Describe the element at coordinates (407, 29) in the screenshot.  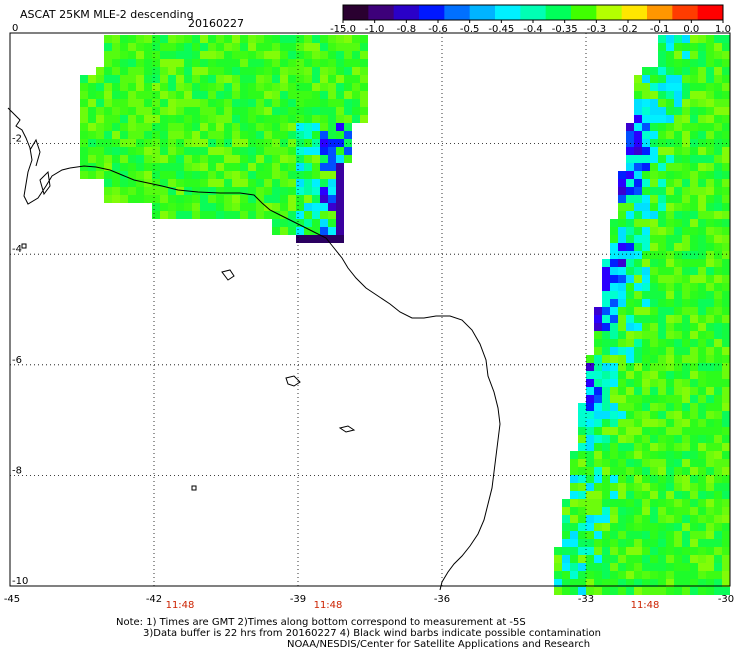
I see `colorbar-label: -0.8` at that location.